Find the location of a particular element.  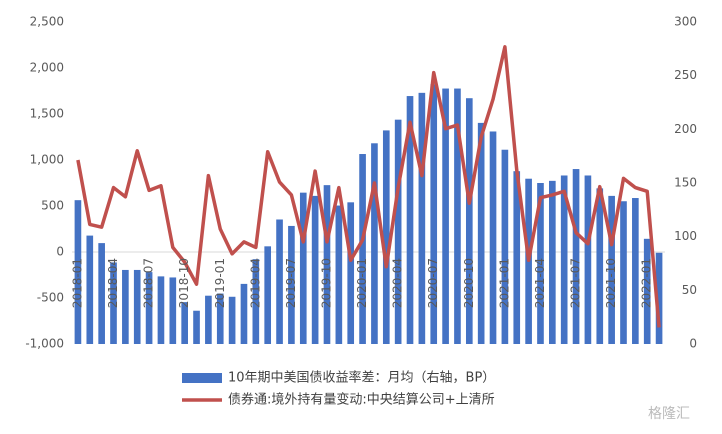

y-tick-label: 500 is located at coordinates (52, 206).